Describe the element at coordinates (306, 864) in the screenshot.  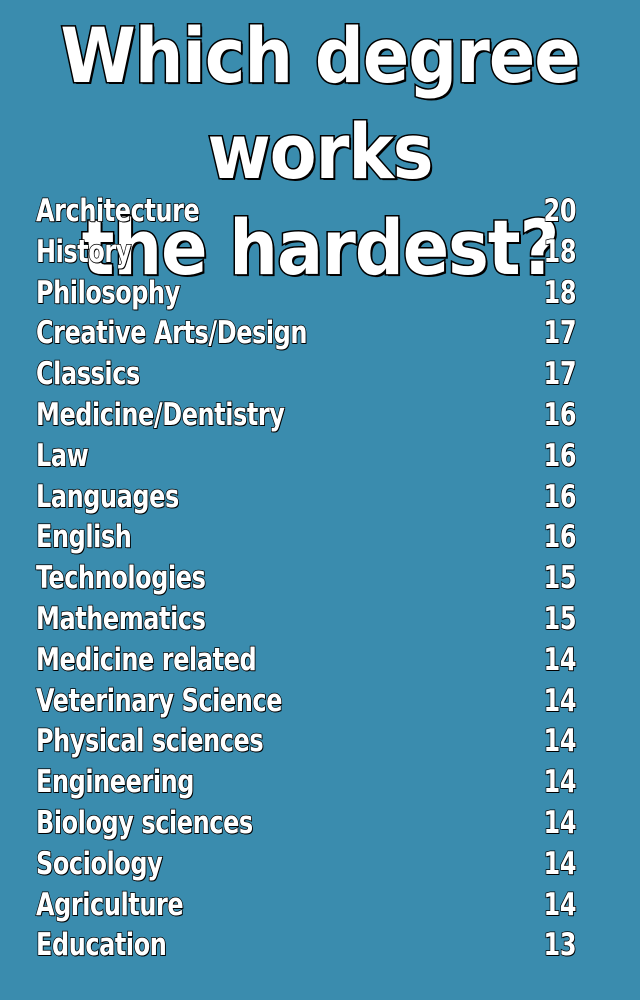
I see `list-item: Sociology 14` at that location.